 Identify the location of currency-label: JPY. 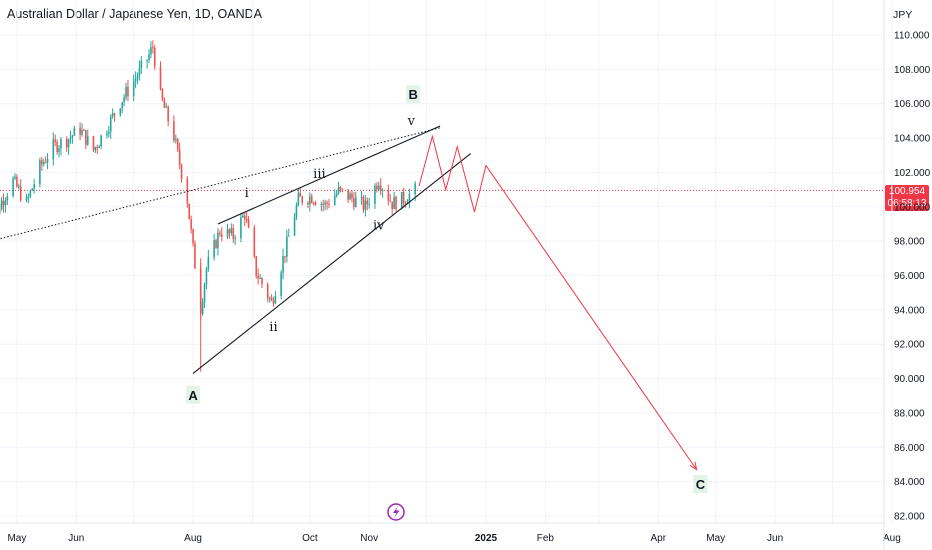
(903, 15).